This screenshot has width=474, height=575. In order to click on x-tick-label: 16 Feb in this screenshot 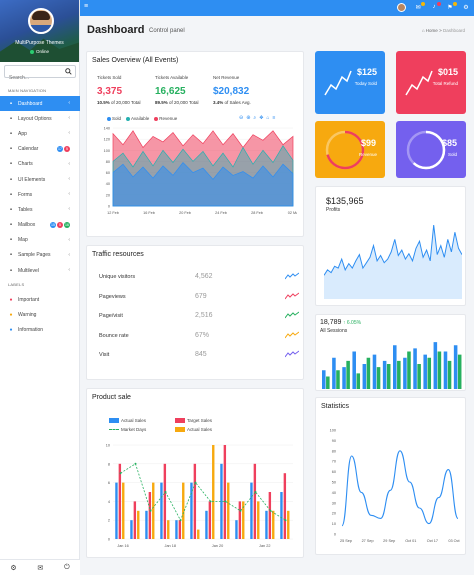, I will do `click(149, 213)`.